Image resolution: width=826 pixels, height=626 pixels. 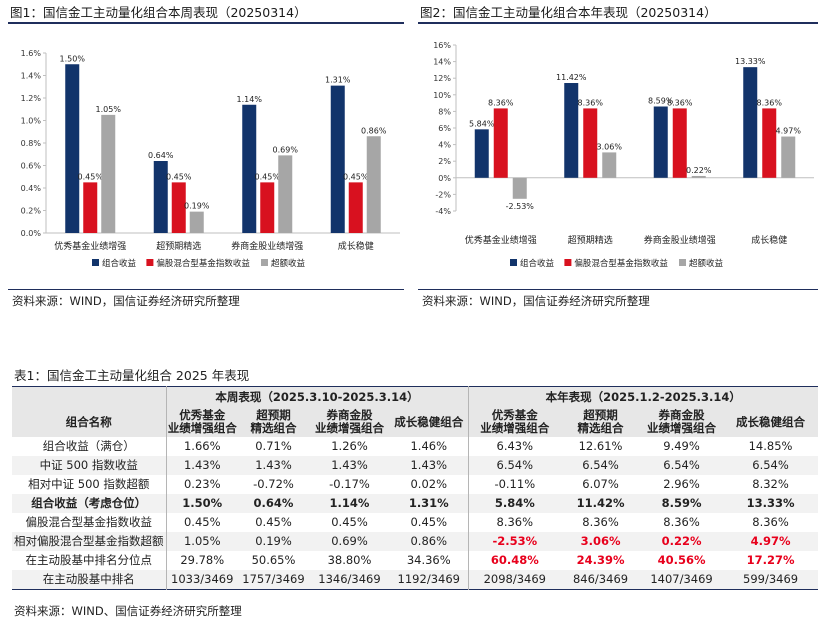 What do you see at coordinates (73, 58) in the screenshot?
I see `data-label: 1.50%` at bounding box center [73, 58].